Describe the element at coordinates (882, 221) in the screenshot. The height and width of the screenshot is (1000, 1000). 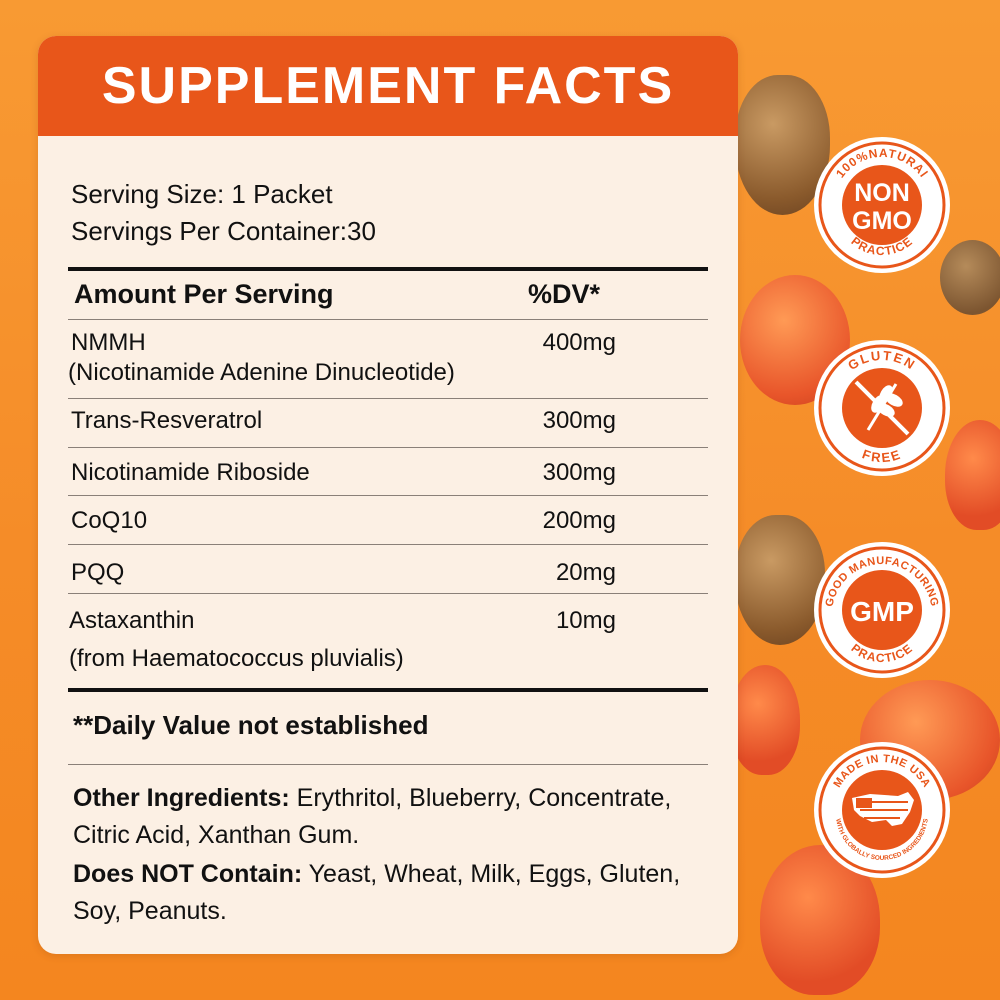
I see `badge-line2: GMO` at that location.